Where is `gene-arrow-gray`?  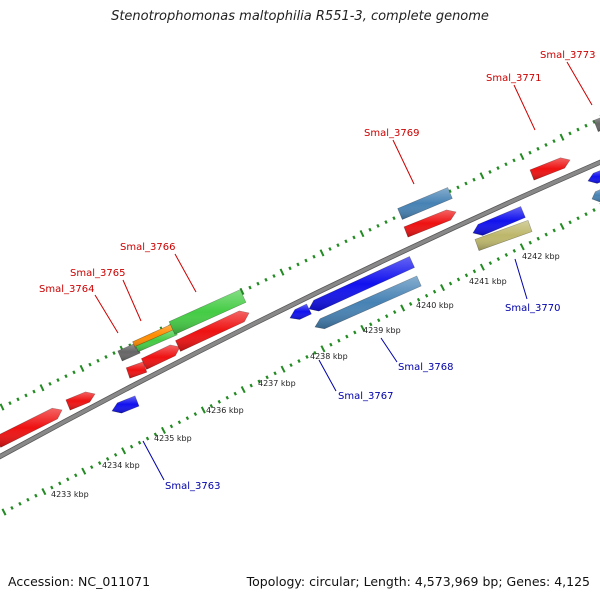
gene-arrow-gray is located at coordinates (596, 124).